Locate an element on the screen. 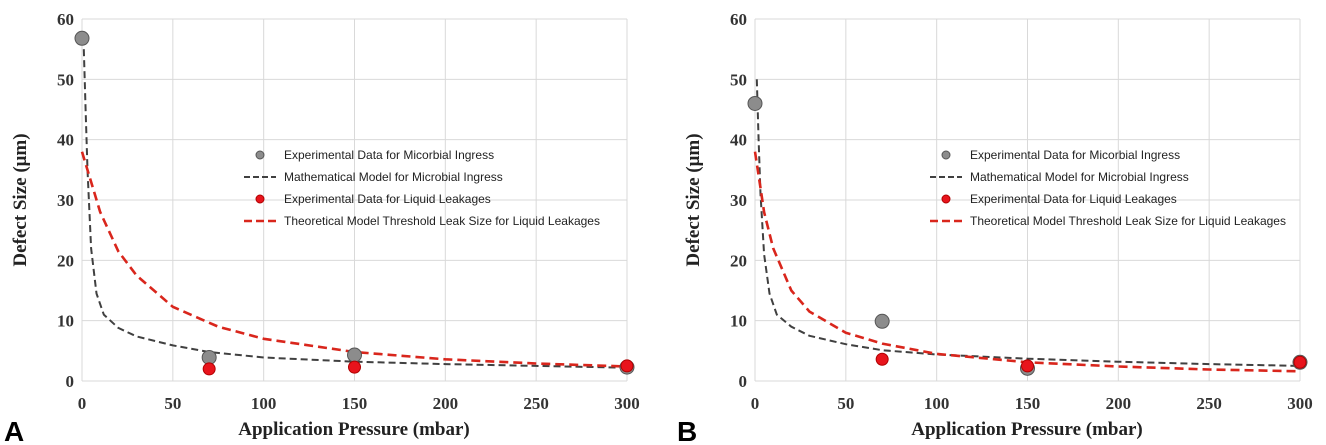  panel-label: B is located at coordinates (687, 430).